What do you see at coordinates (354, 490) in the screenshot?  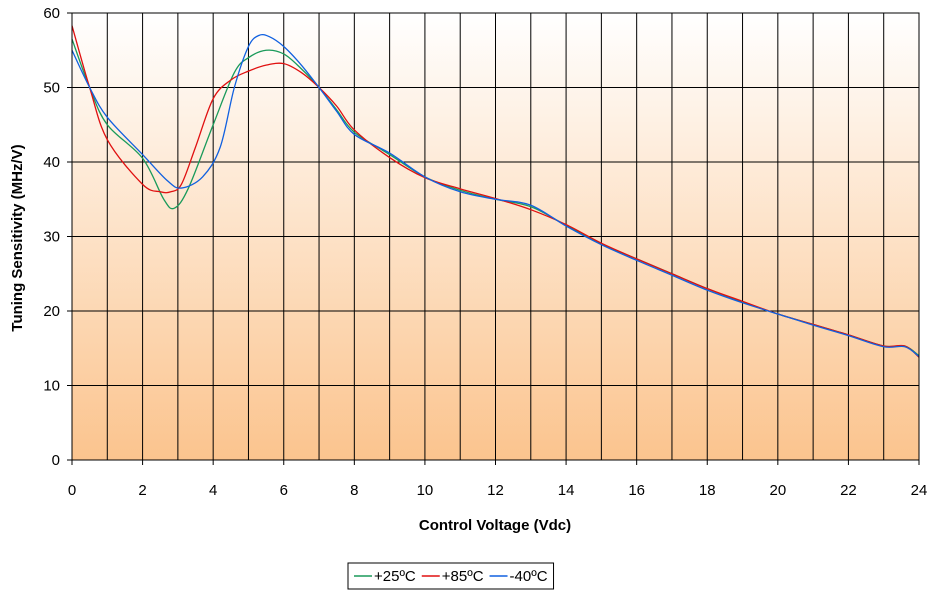 I see `x-tick-label: 8` at bounding box center [354, 490].